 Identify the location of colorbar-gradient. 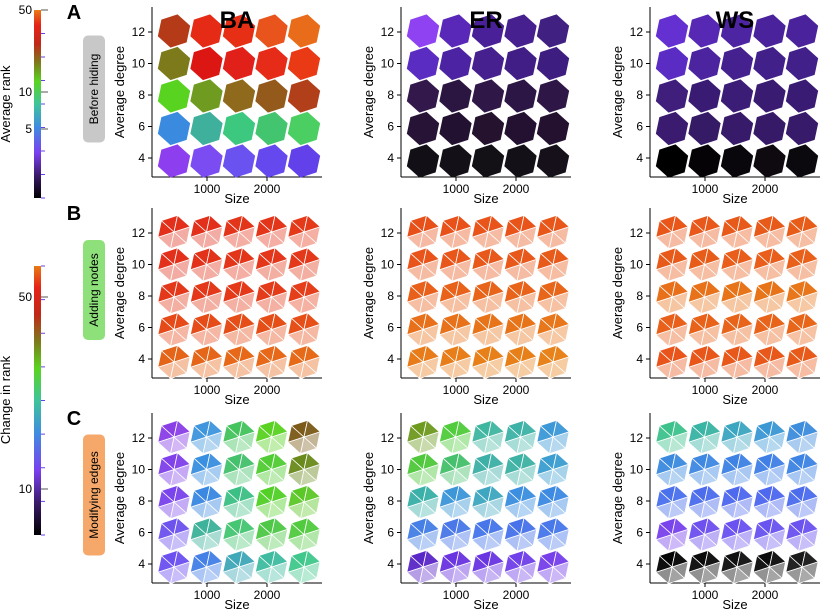
(37, 104).